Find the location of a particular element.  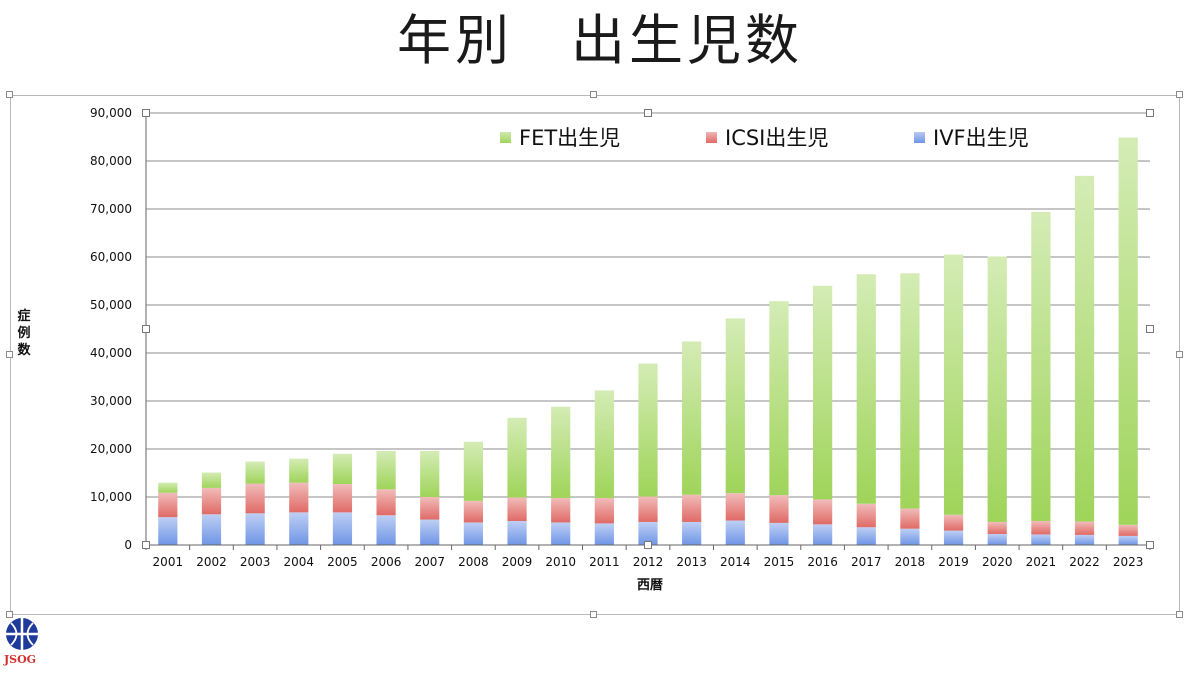

frame-handle-bottom-right is located at coordinates (1179, 614).